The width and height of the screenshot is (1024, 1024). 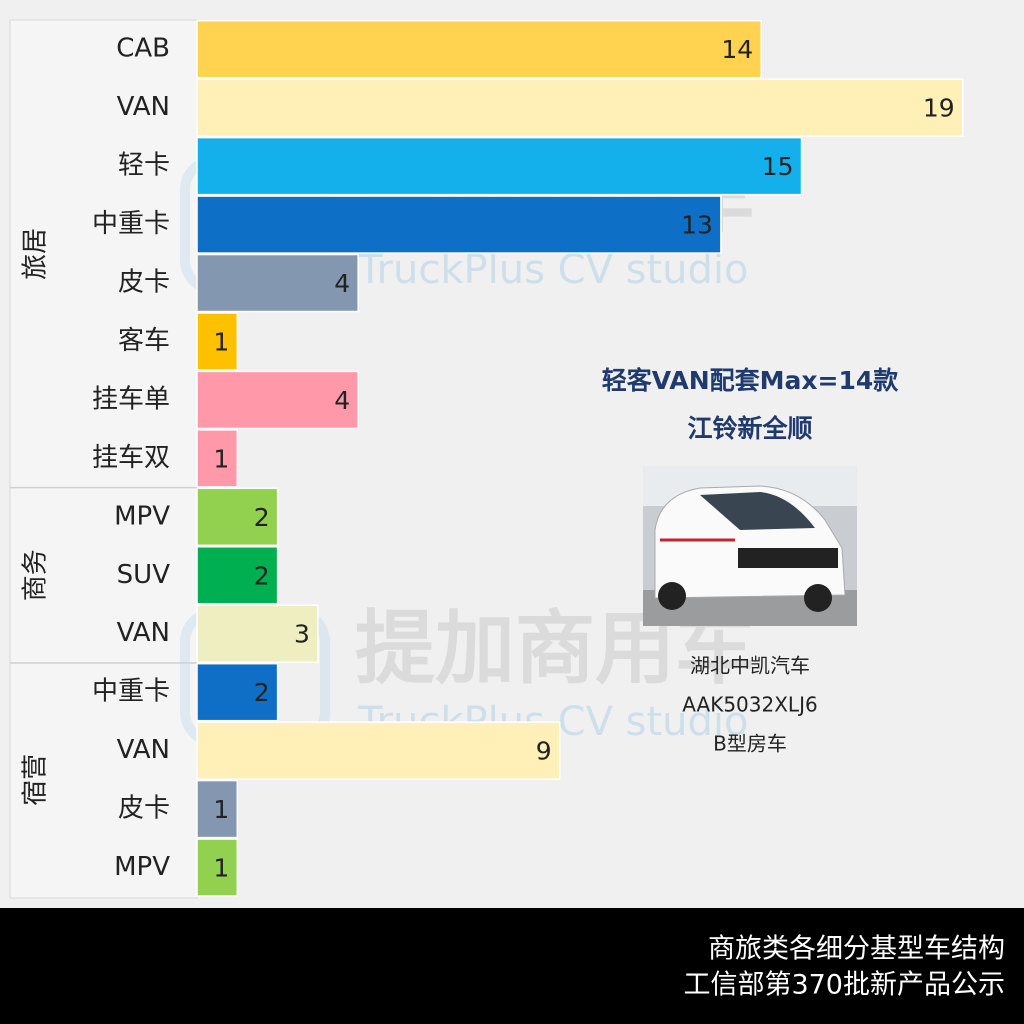 What do you see at coordinates (750, 744) in the screenshot?
I see `annotation-line: B型房车` at bounding box center [750, 744].